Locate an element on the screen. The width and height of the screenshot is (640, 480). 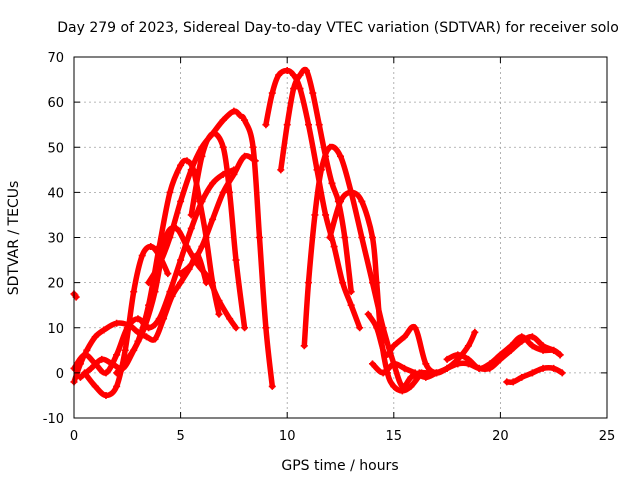
y-tick-label: 0 is located at coordinates (60, 374).